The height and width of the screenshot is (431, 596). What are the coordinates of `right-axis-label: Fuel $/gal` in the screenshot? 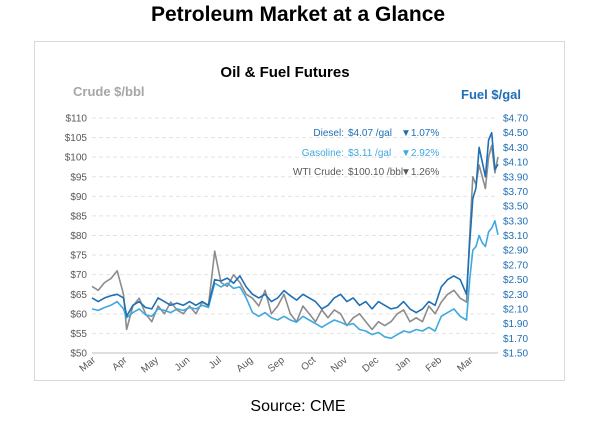 It's located at (491, 94).